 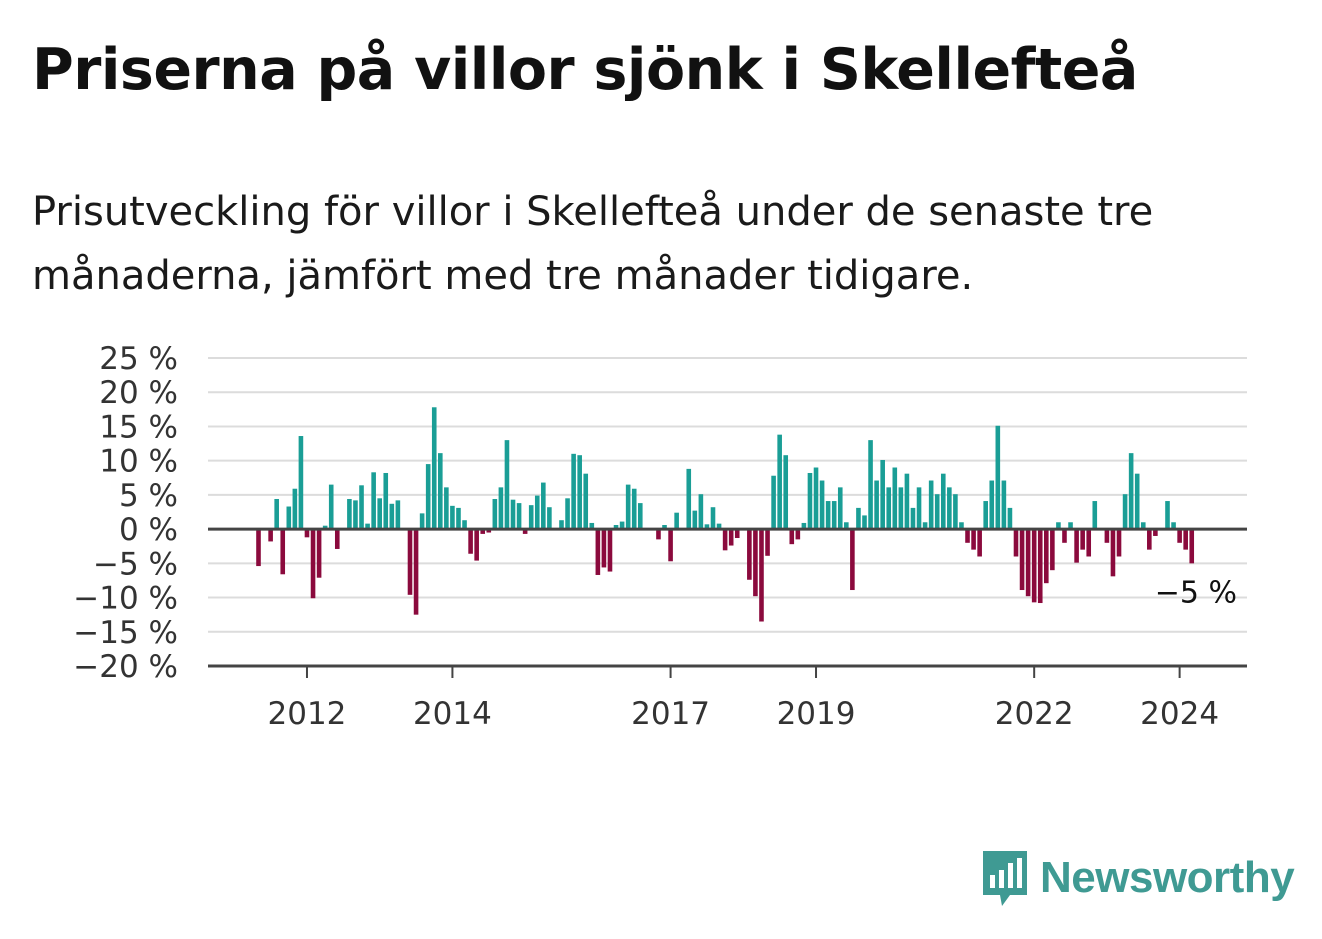 What do you see at coordinates (138, 462) in the screenshot?
I see `y-tick-label: 10 %` at bounding box center [138, 462].